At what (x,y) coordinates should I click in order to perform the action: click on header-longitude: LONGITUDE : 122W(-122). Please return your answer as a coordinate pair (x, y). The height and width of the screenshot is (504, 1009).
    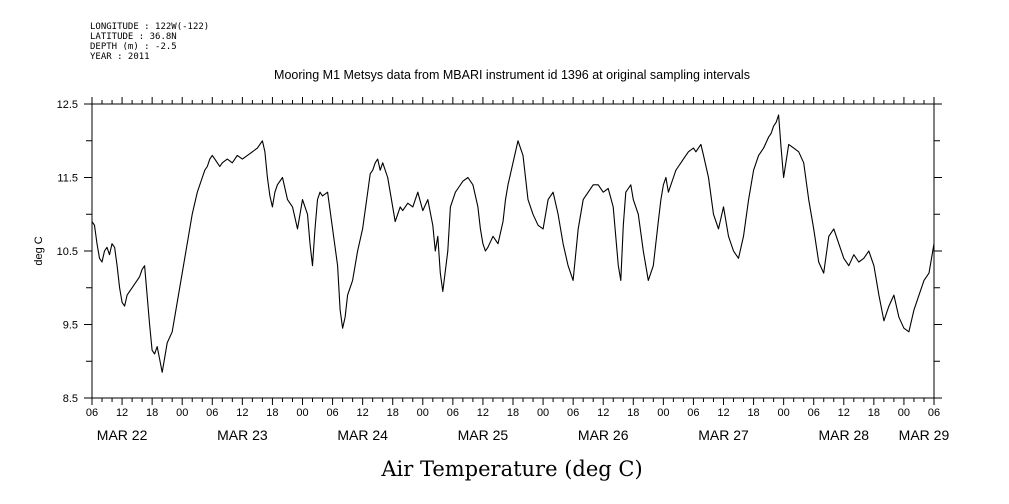
    Looking at the image, I should click on (149, 27).